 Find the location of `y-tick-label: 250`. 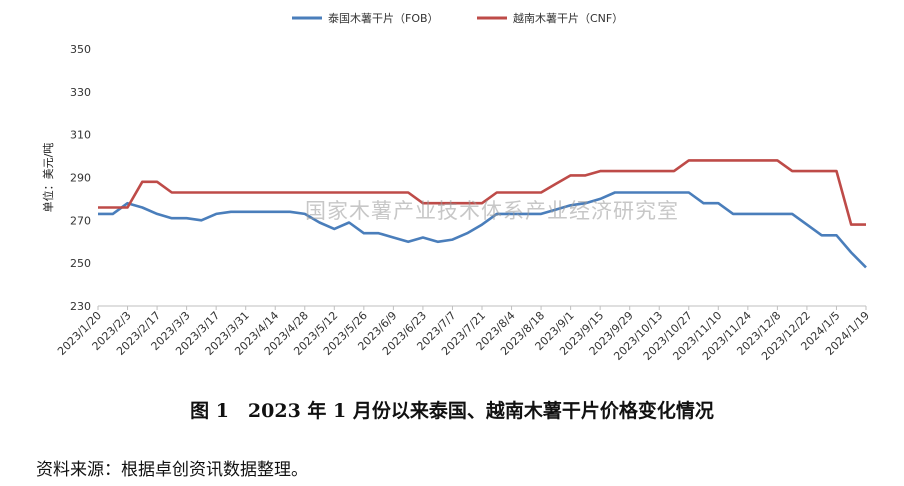

y-tick-label: 250 is located at coordinates (80, 263).